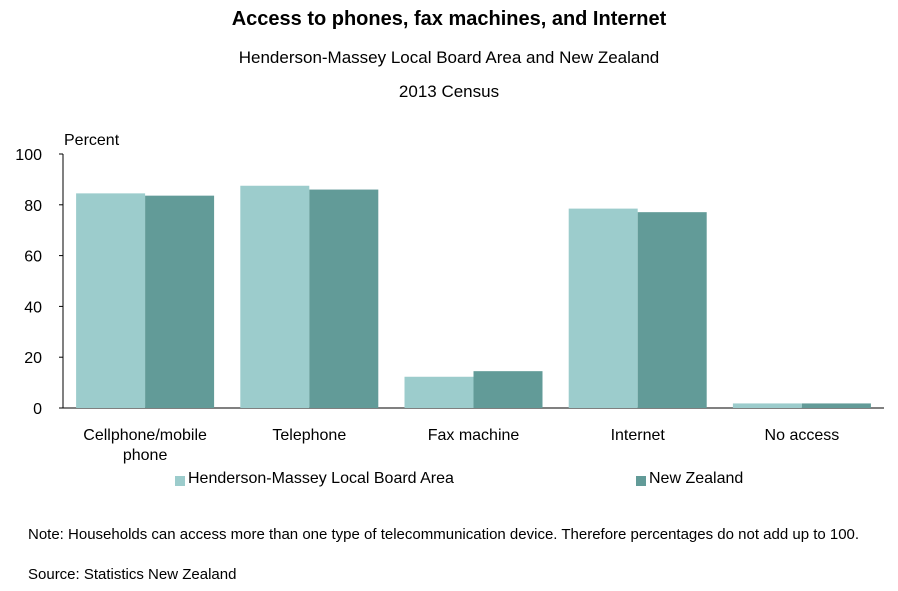 This screenshot has width=898, height=591. What do you see at coordinates (321, 478) in the screenshot?
I see `legend-label: Henderson-Massey Local Board Area` at bounding box center [321, 478].